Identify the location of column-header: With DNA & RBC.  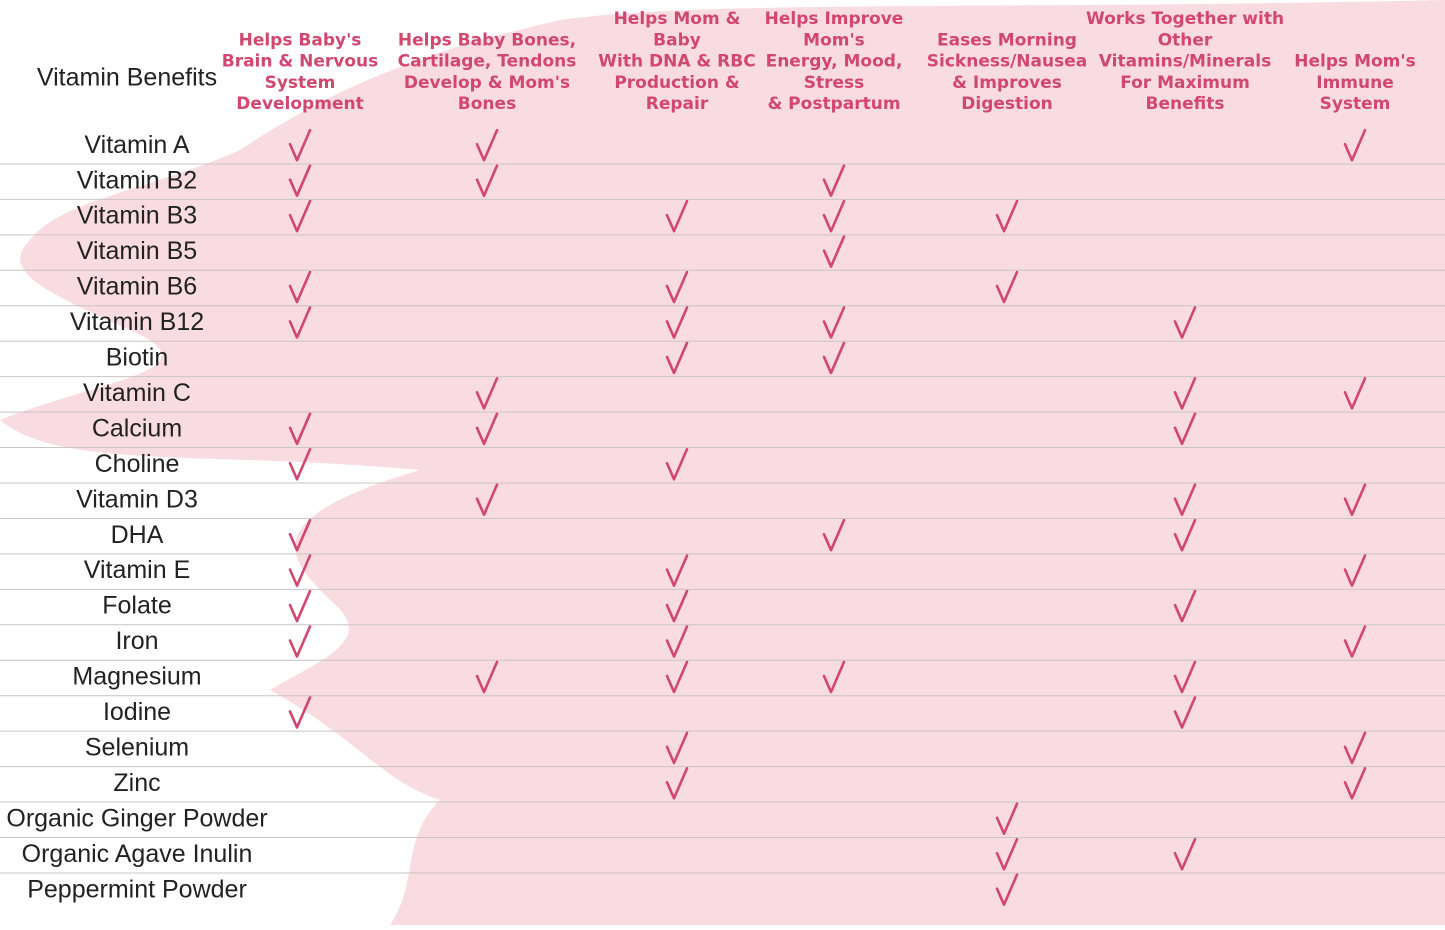
(676, 62).